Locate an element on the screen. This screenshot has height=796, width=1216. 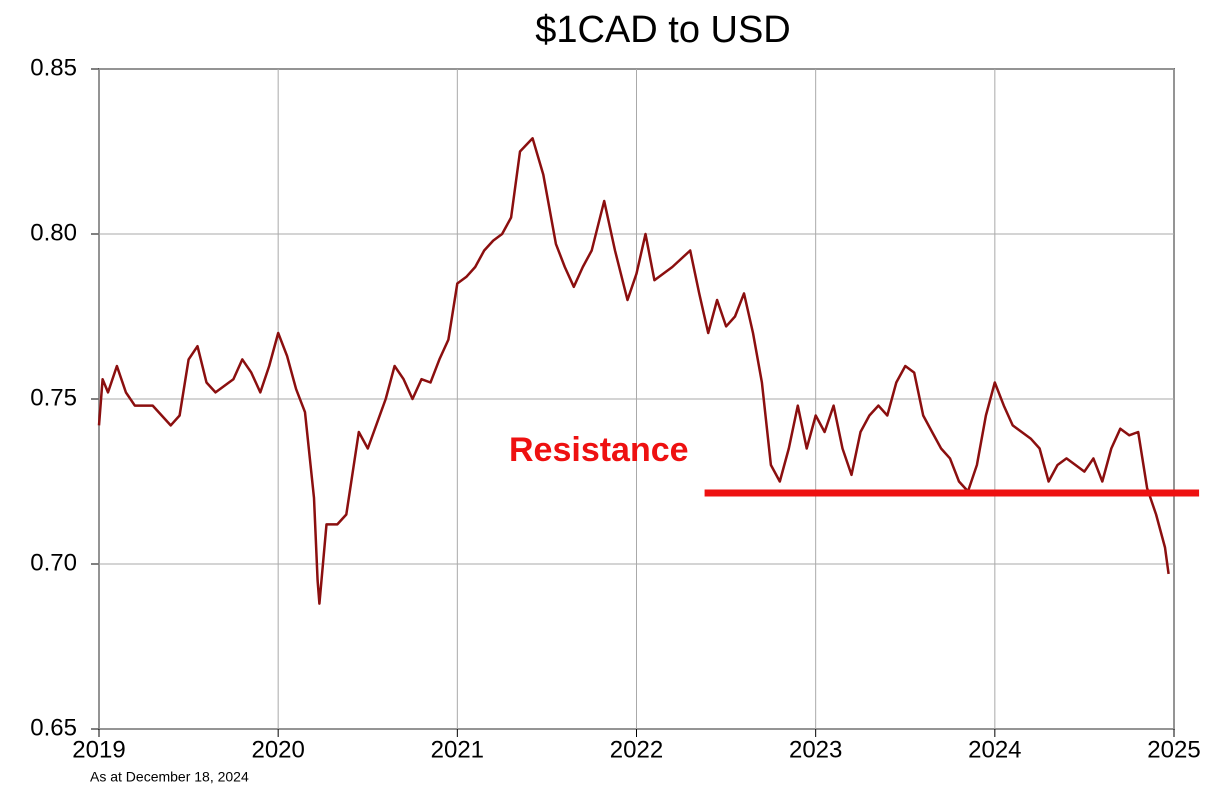
footnote: As at December 18, 2024 is located at coordinates (169, 777).